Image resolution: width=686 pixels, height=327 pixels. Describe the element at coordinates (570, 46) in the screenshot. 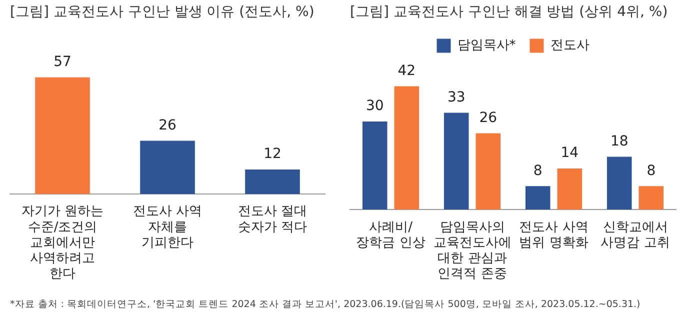

I see `legend-label: 전도사` at that location.